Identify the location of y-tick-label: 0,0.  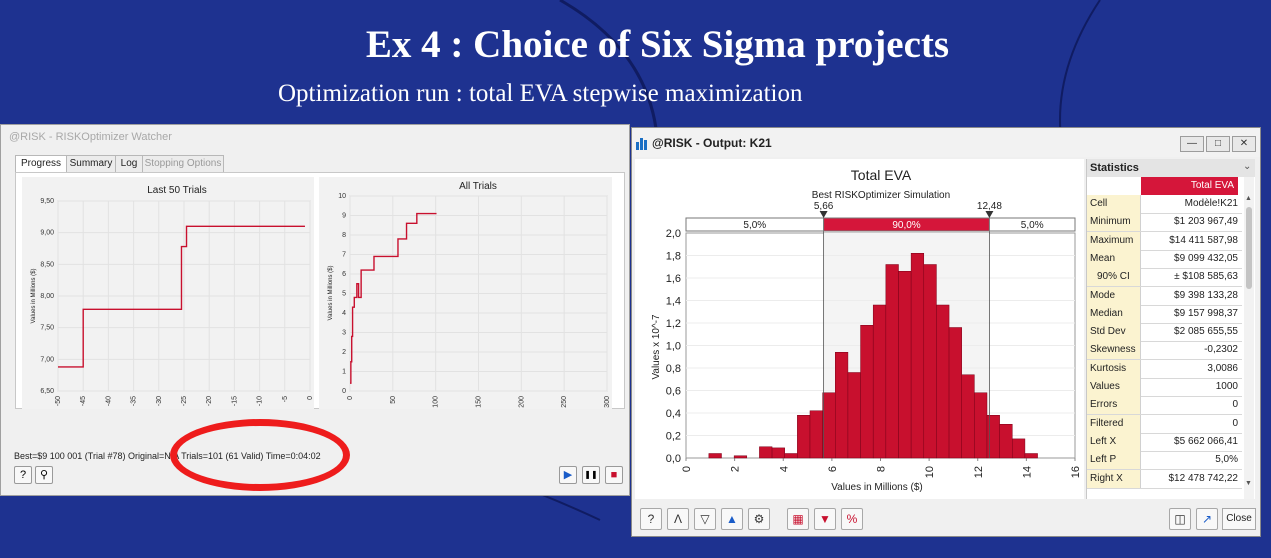
(673, 459).